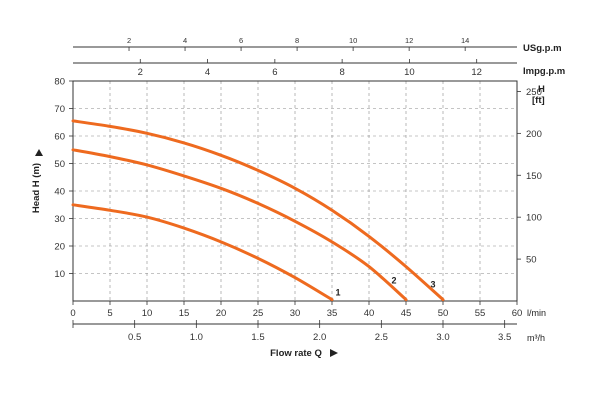 This screenshot has height=400, width=600. Describe the element at coordinates (221, 313) in the screenshot. I see `x-tick-label: 20` at that location.